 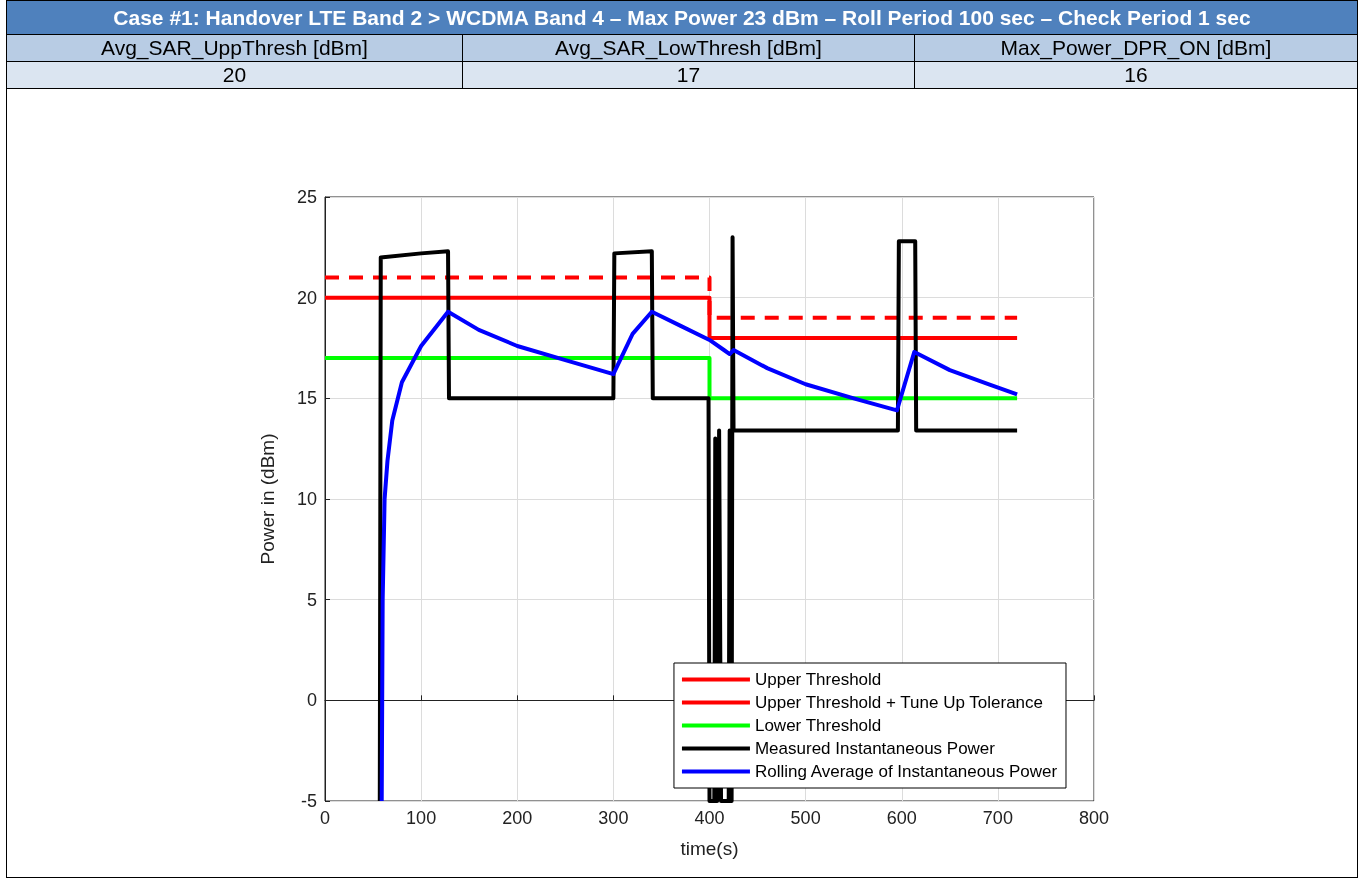 I want to click on legend-label: Upper Threshold + Tune Up Tolerance, so click(x=899, y=702).